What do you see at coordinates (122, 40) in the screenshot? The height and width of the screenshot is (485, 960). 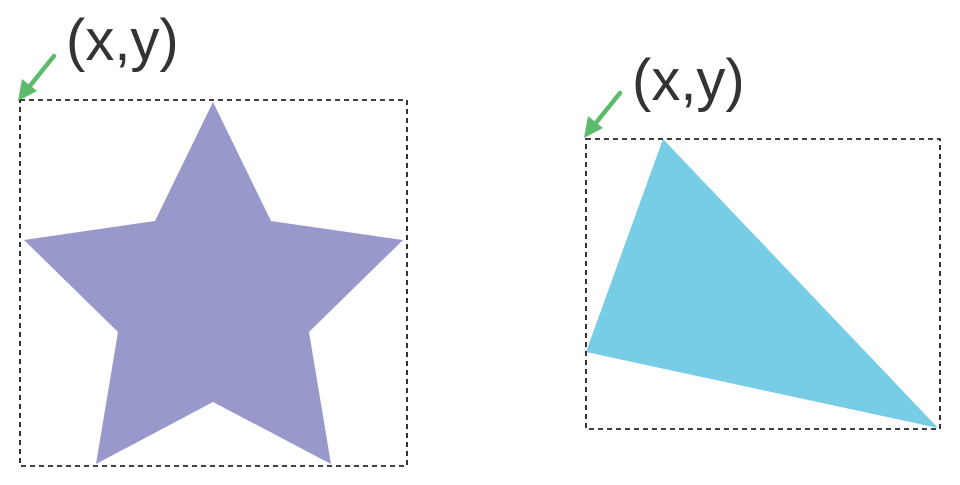 I see `star-origin-label: (x,y)` at bounding box center [122, 40].